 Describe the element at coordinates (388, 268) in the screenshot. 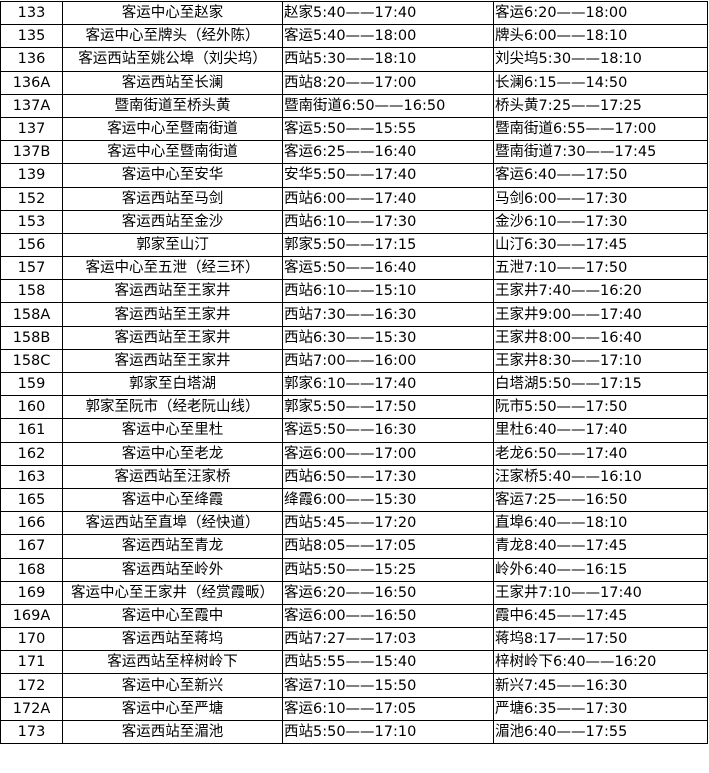

I see `first-departure-cell: 客运5:50——16:40` at that location.